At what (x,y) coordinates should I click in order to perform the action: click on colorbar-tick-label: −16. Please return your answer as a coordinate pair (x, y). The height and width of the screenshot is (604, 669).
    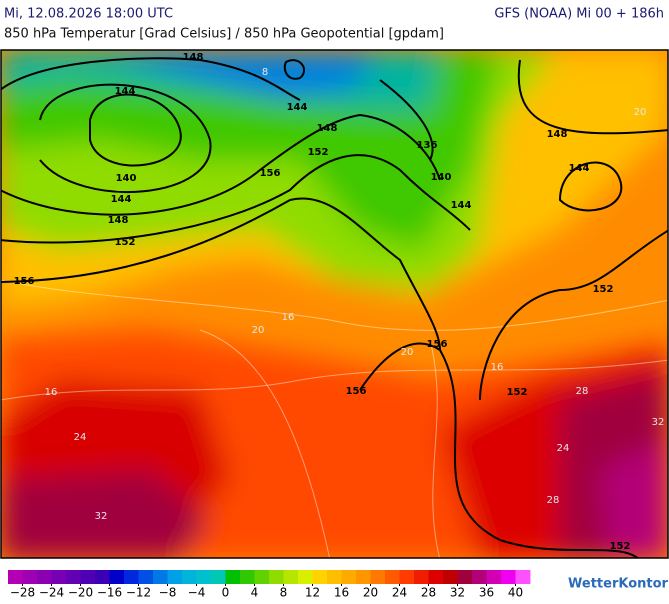
    Looking at the image, I should click on (109, 593).